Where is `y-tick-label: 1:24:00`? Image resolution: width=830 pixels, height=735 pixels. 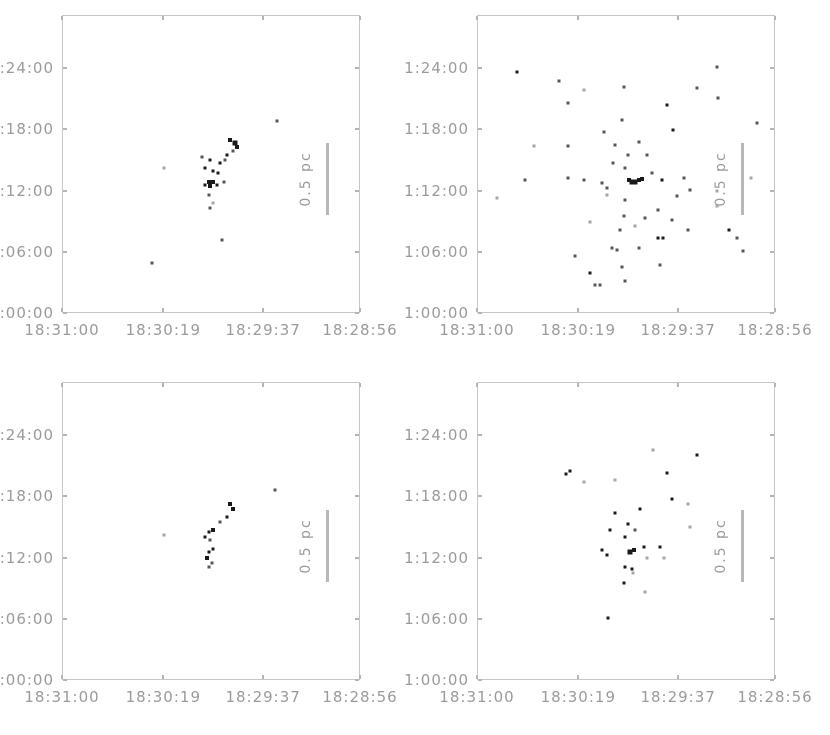 y-tick-label: 1:24:00 is located at coordinates (27, 68).